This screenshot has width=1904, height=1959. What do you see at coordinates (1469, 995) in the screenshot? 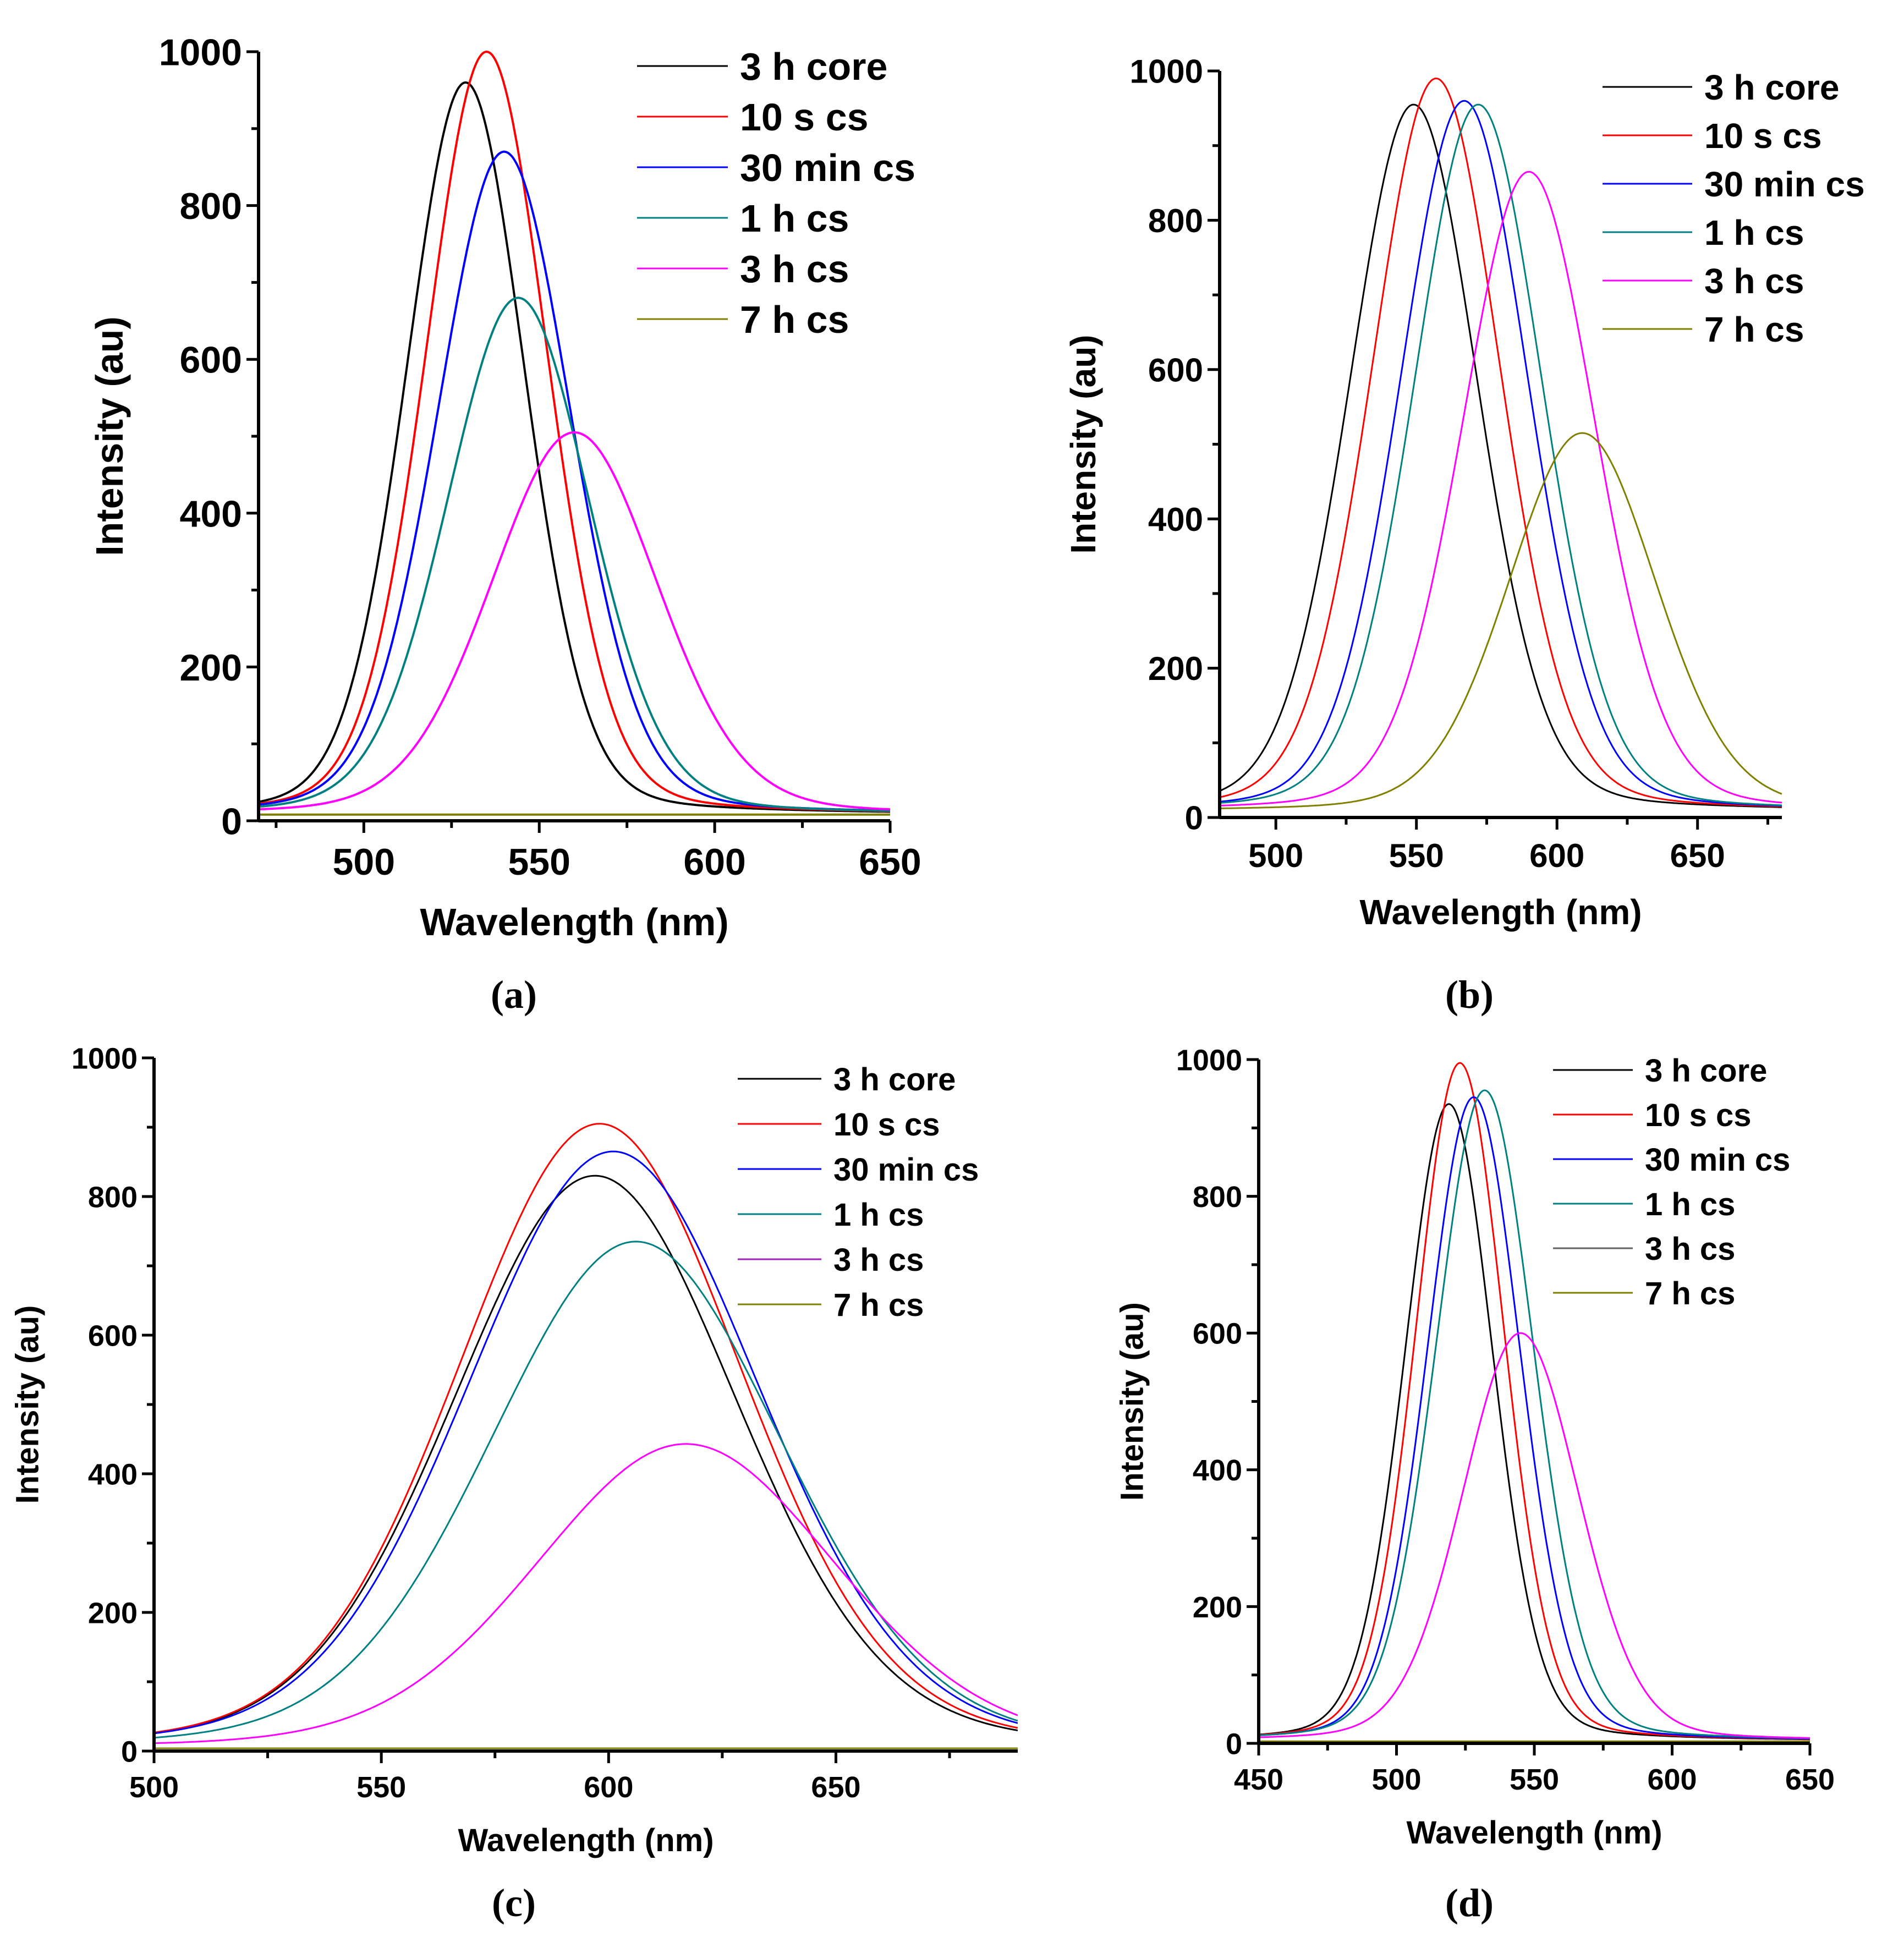
I see `panel-caption: (b)` at bounding box center [1469, 995].